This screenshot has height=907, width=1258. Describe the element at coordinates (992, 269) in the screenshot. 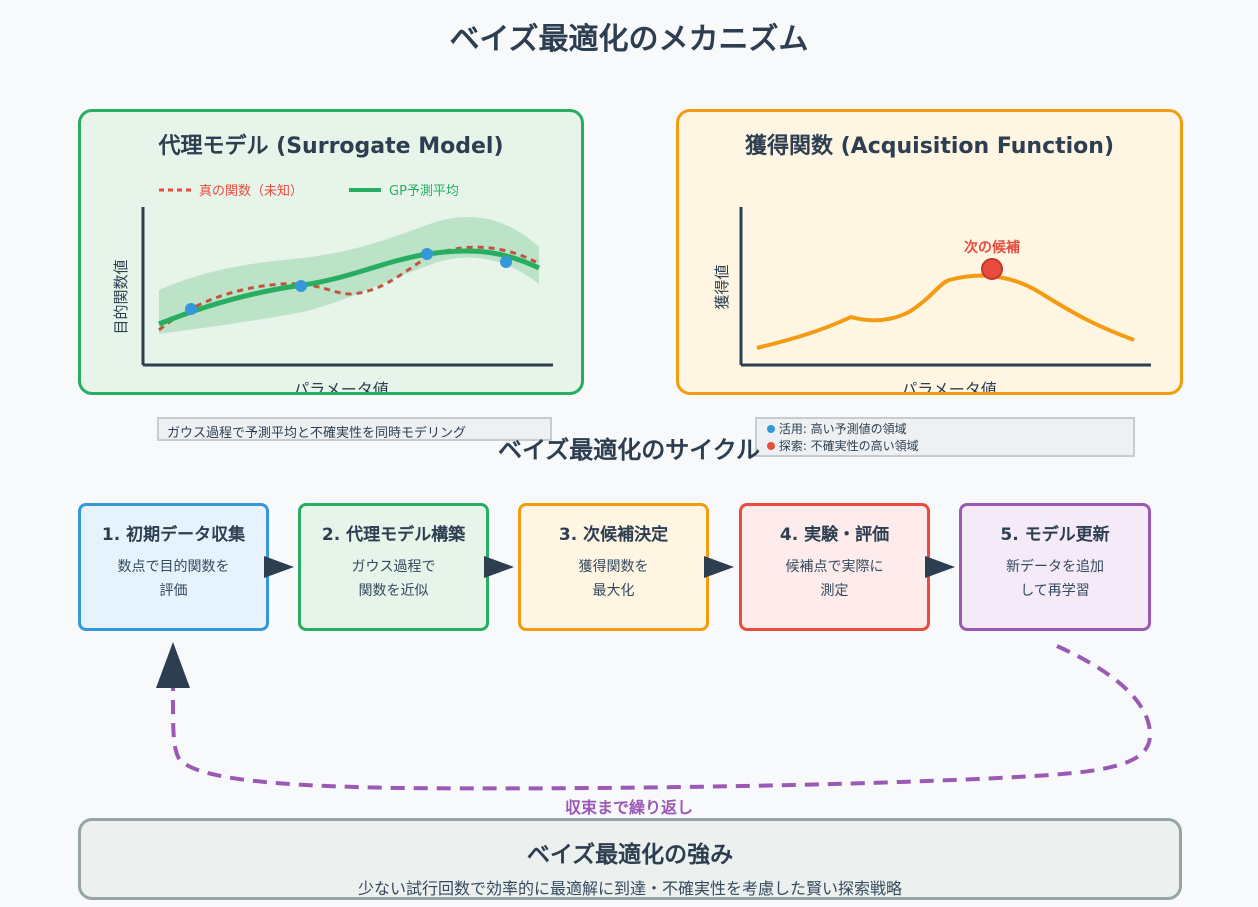

I see `next-candidate-point` at that location.